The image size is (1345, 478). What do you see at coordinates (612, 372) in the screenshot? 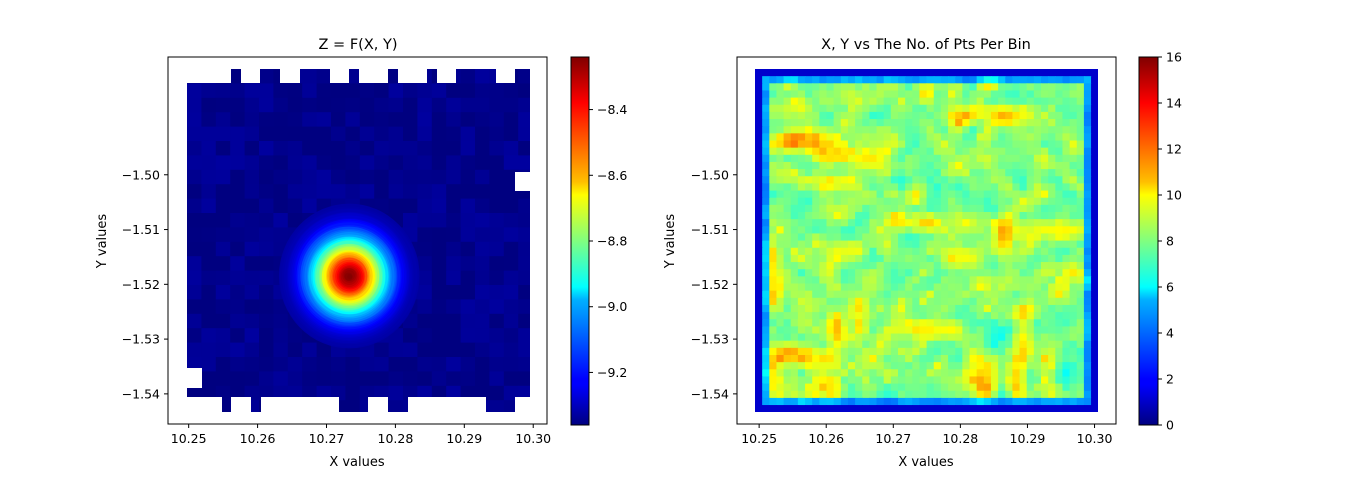
I see `left-colorbar-tick-label: −9.2` at bounding box center [612, 372].